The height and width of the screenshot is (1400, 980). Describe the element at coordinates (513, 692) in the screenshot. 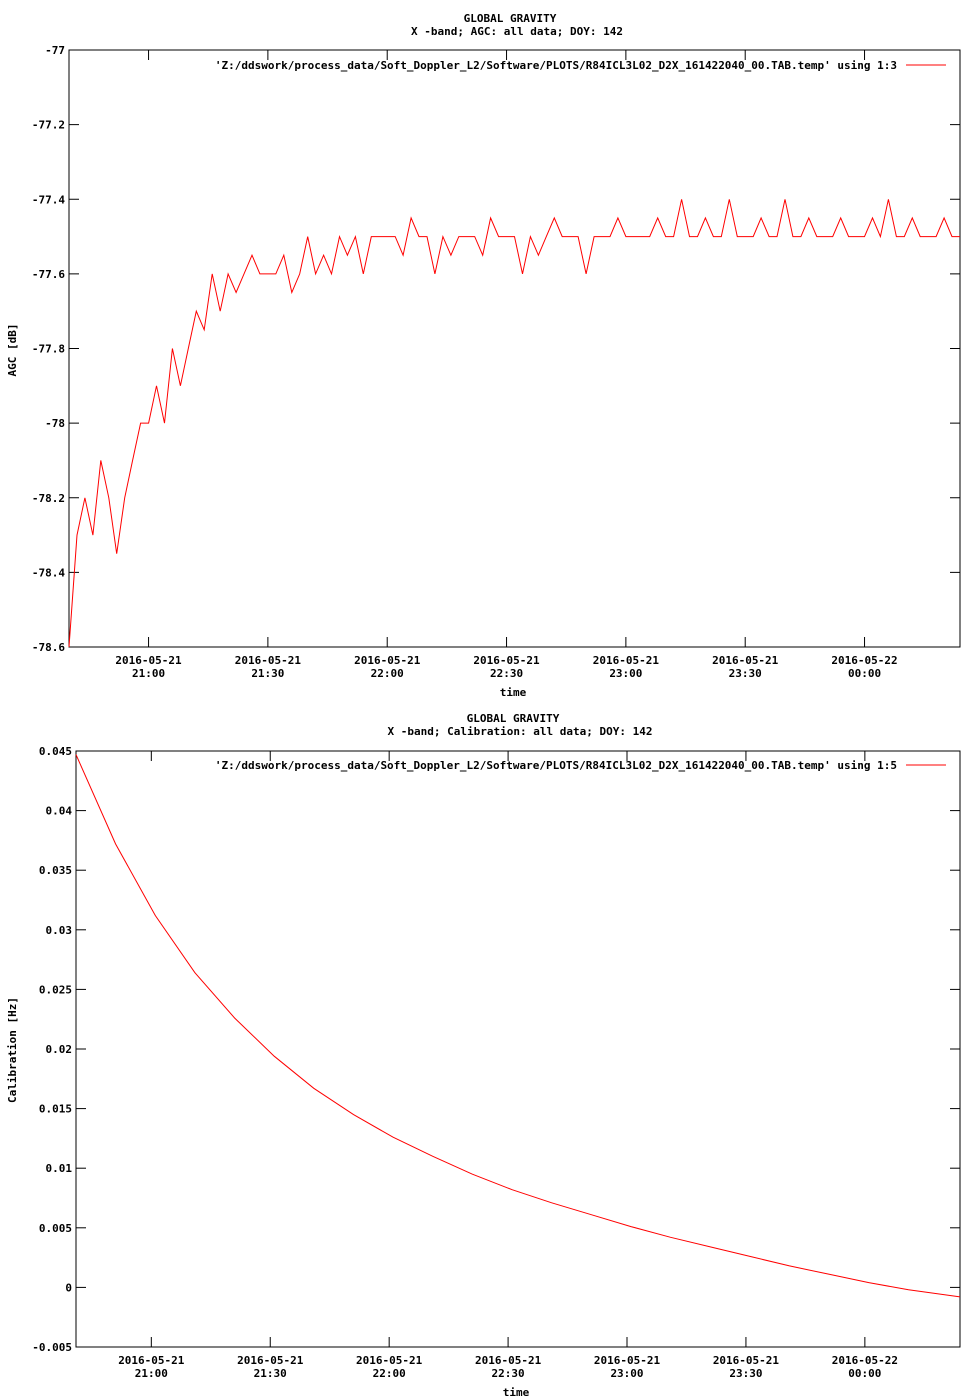

I see `agc-x-label: time` at that location.